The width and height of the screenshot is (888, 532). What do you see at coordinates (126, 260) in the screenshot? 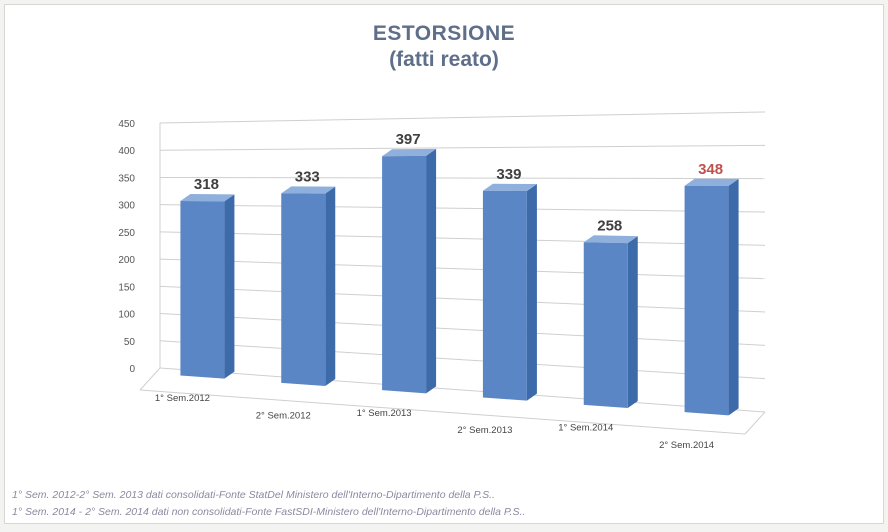
I see `y-tick-label: 200` at bounding box center [126, 260].